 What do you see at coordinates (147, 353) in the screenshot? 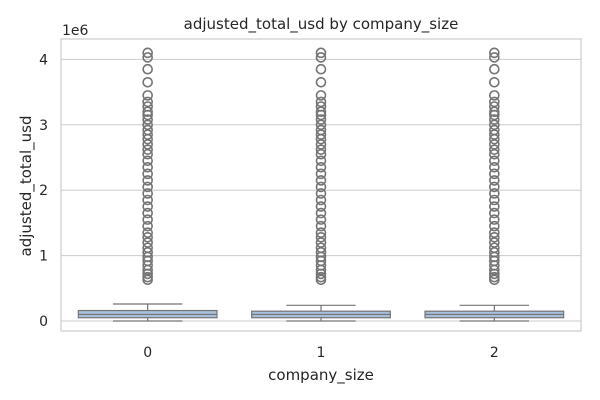
I see `x-tick-label: 0` at bounding box center [147, 353].